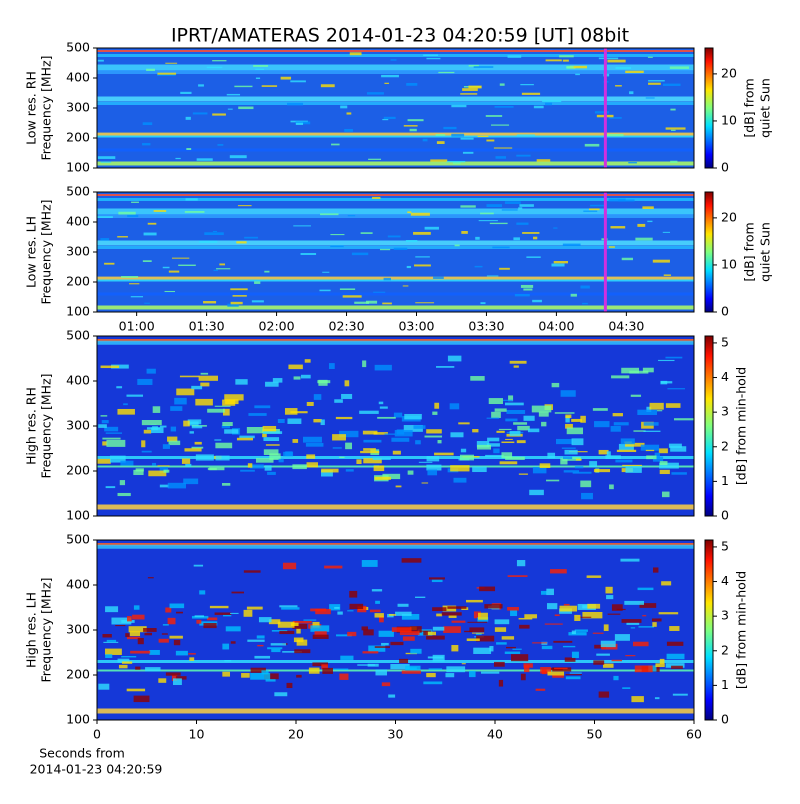  What do you see at coordinates (296, 734) in the screenshot?
I see `x-tick-label: 20` at bounding box center [296, 734].